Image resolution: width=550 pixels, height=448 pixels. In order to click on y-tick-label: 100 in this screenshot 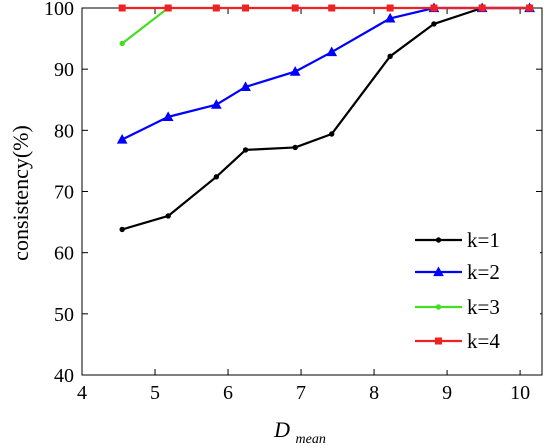, I will do `click(59, 10)`.